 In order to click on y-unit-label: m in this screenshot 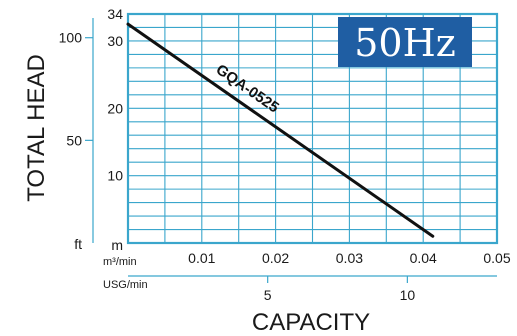, I will do `click(117, 245)`.